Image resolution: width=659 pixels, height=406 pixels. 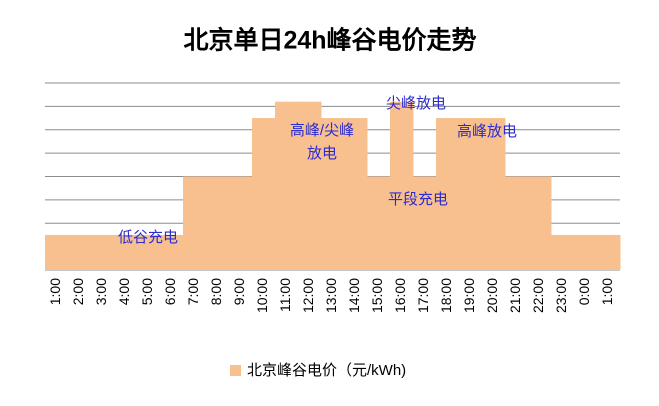 What do you see at coordinates (101, 291) in the screenshot?
I see `x-tick-label: 3:00` at bounding box center [101, 291].